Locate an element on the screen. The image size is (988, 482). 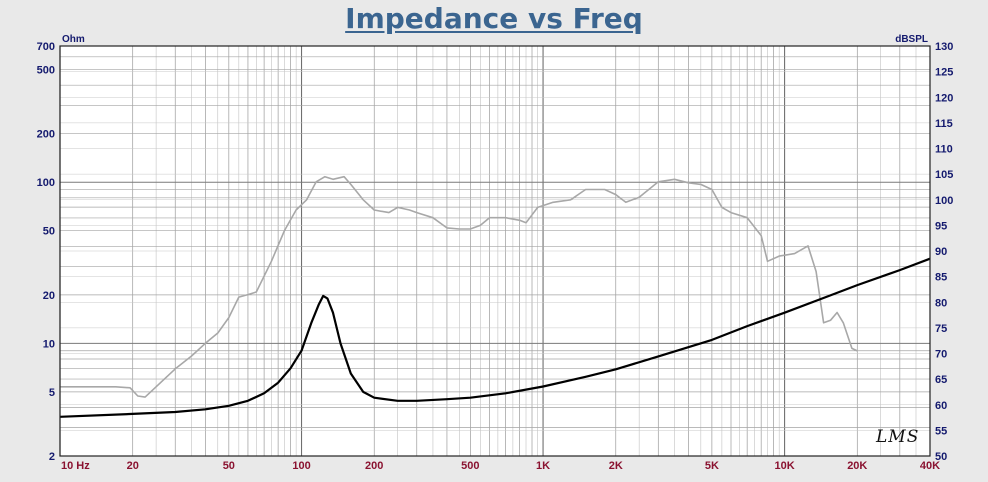
x-tick-label: 5K is located at coordinates (712, 466).